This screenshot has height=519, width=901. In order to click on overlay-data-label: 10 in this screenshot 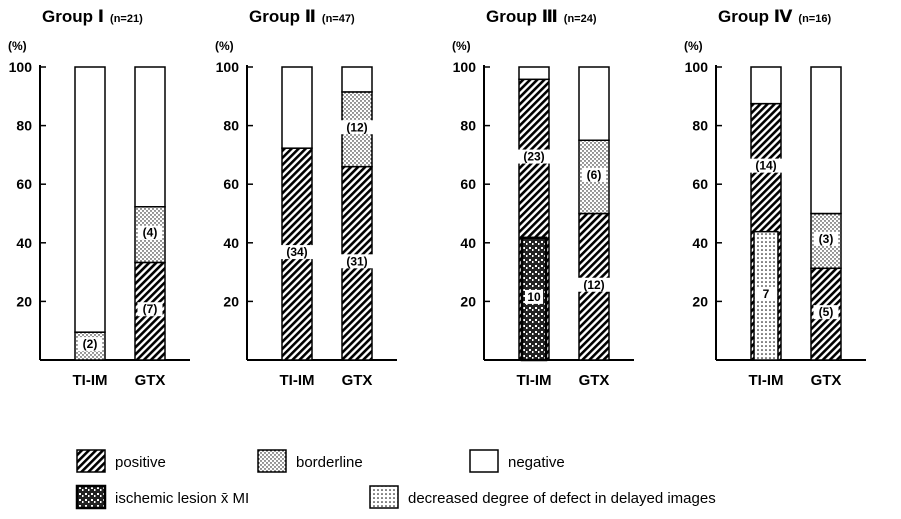, I will do `click(534, 297)`.